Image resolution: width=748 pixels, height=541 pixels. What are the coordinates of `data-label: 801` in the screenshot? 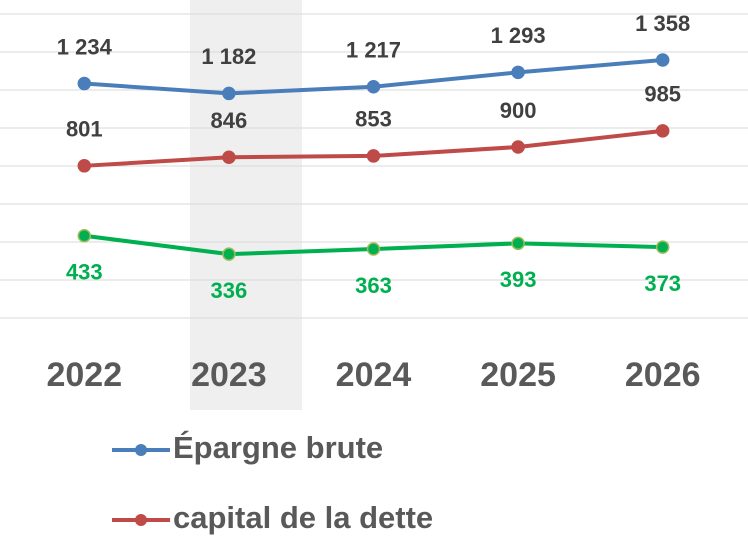 It's located at (84, 129).